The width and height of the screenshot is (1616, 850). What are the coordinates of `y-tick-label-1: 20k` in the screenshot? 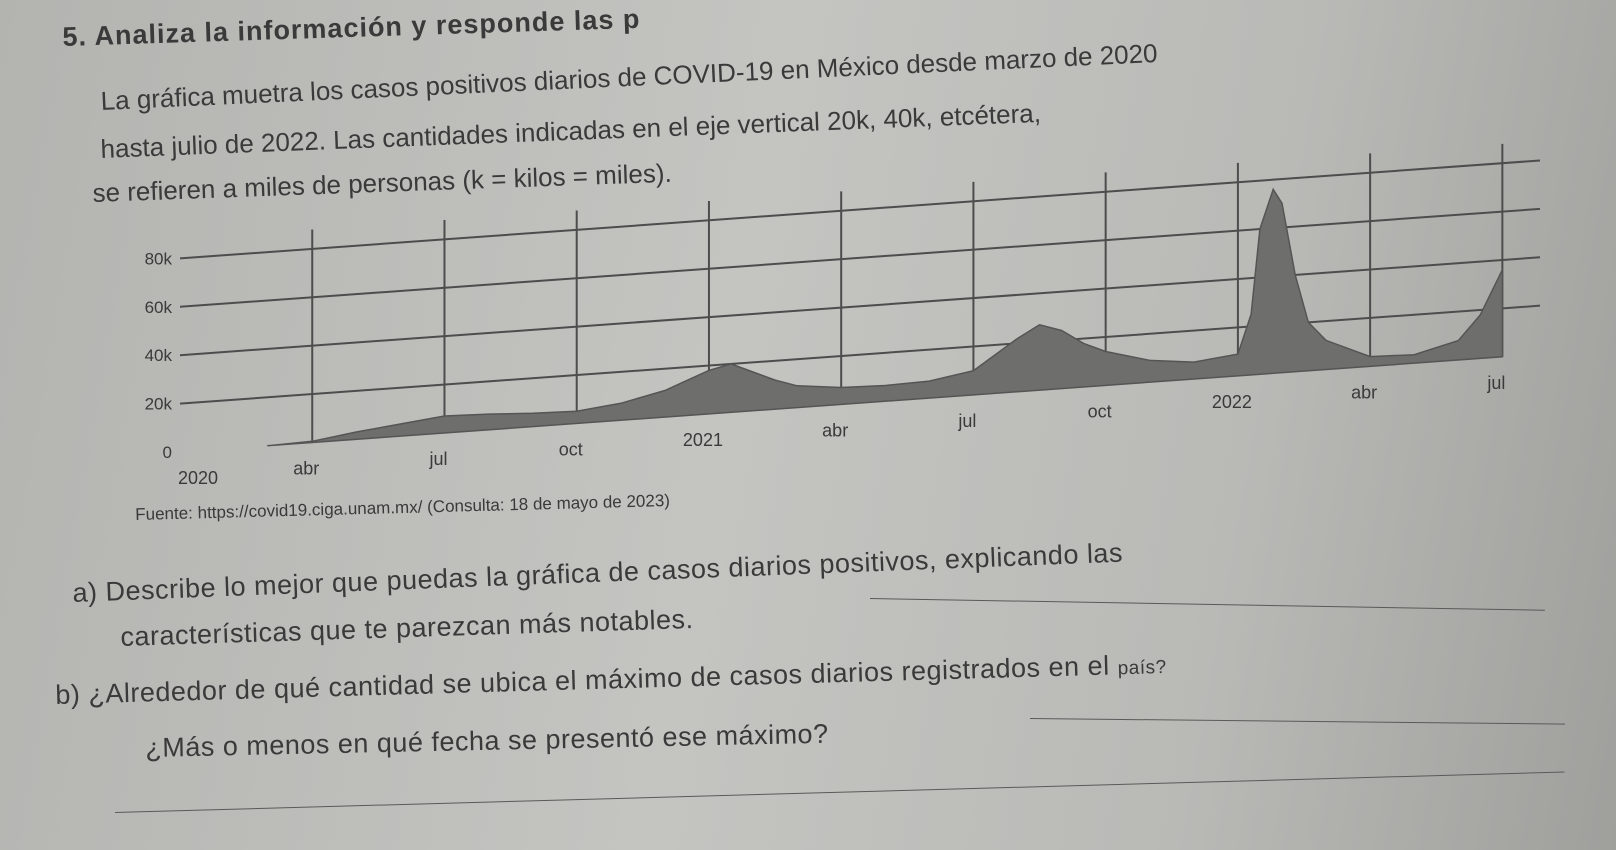 It's located at (159, 404).